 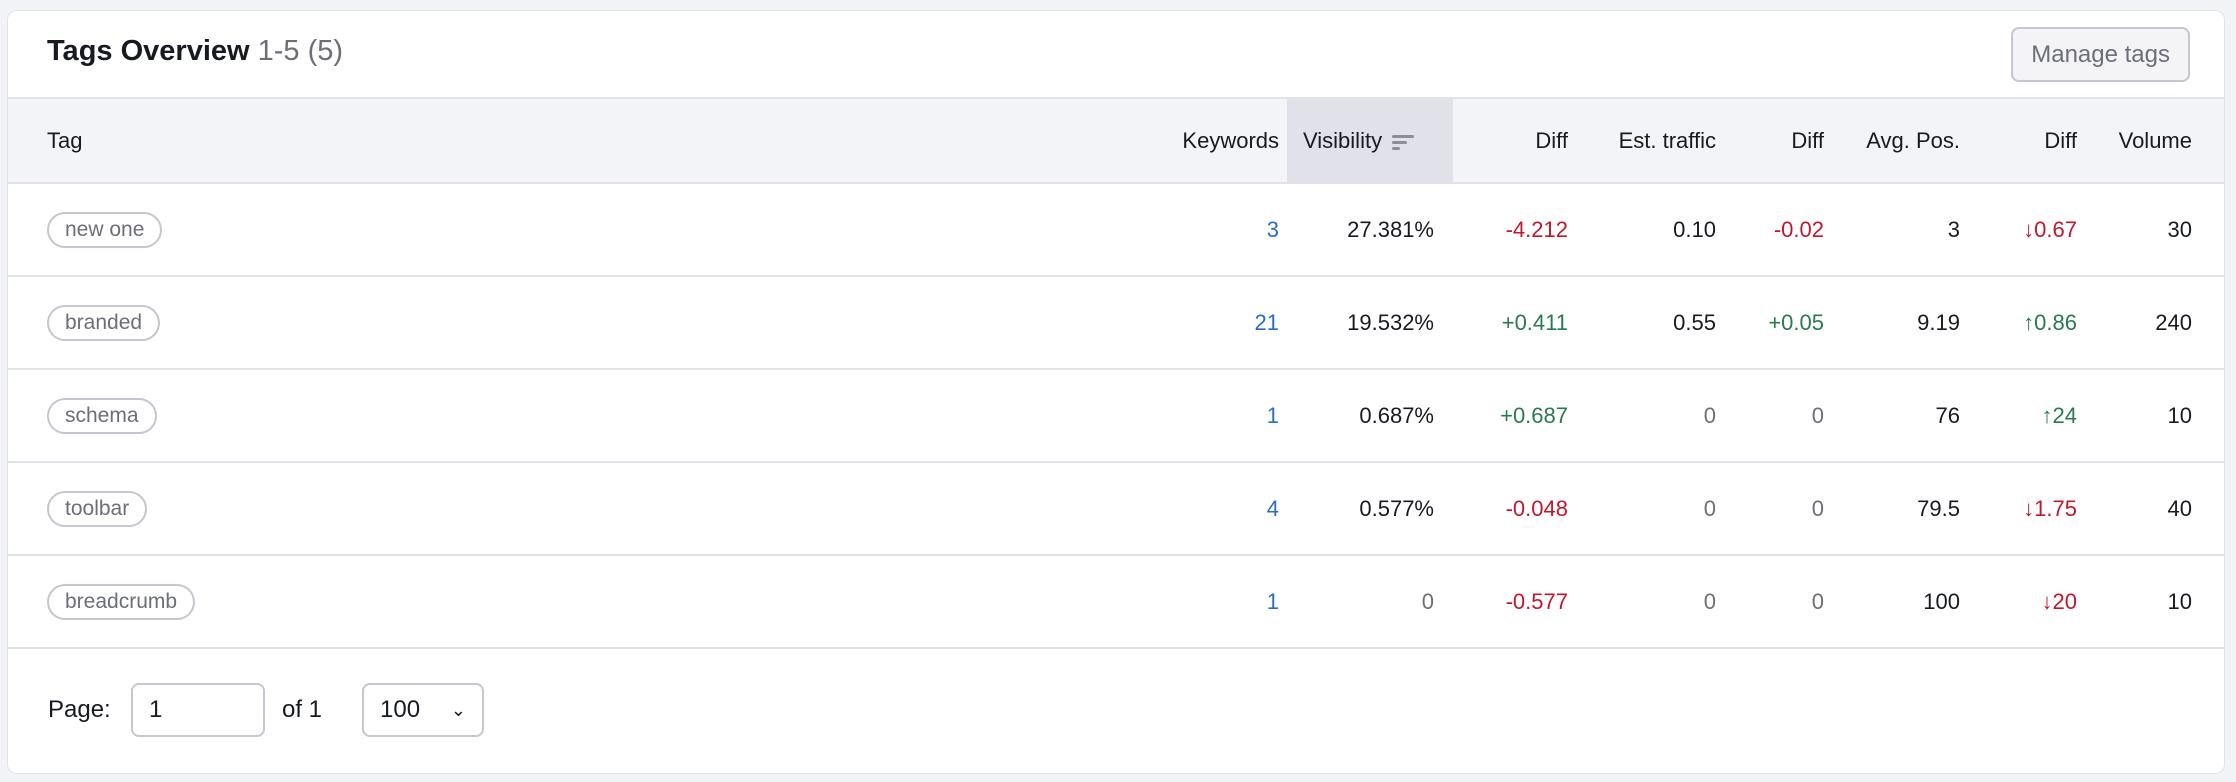 What do you see at coordinates (1536, 508) in the screenshot?
I see `visibility-diff: -0.048` at bounding box center [1536, 508].